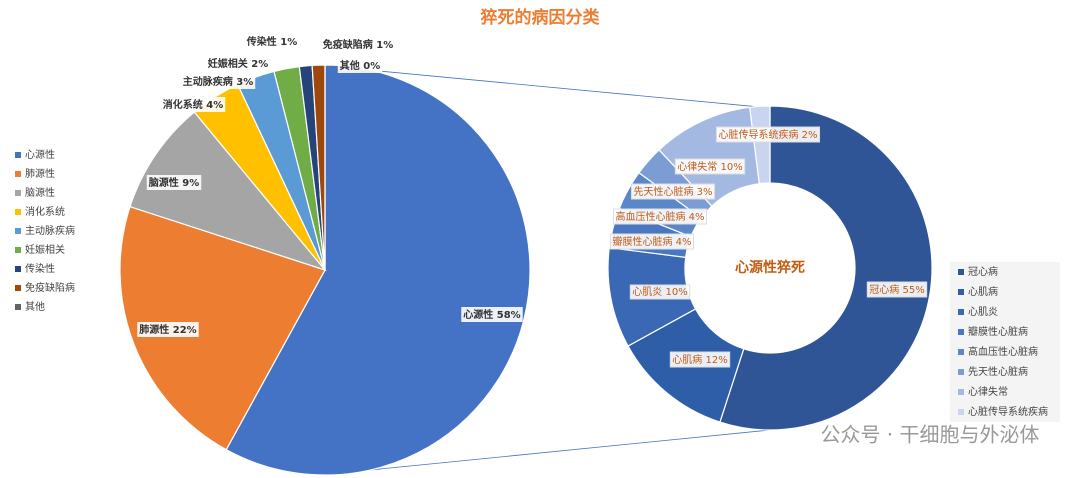  I want to click on data-label: 免疫缺陷病 1%, so click(358, 44).